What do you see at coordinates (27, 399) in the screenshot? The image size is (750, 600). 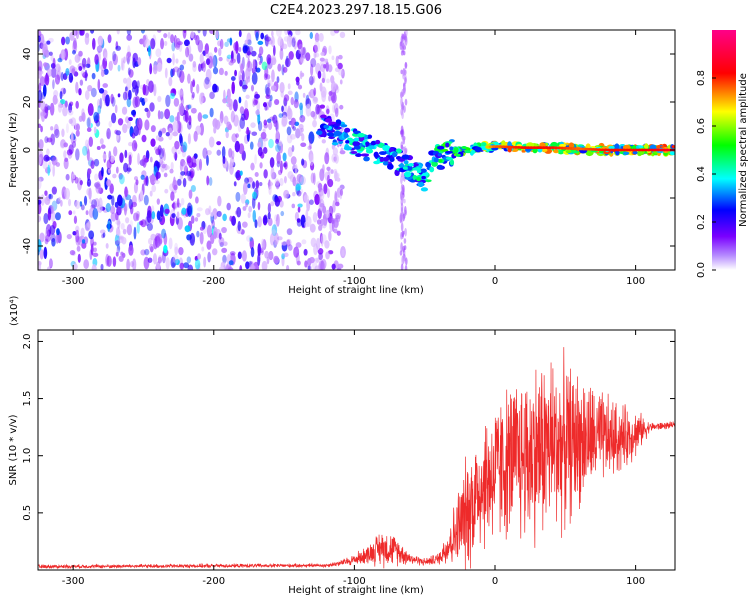 I see `snr-y-tick-label: 1.5` at bounding box center [27, 399].